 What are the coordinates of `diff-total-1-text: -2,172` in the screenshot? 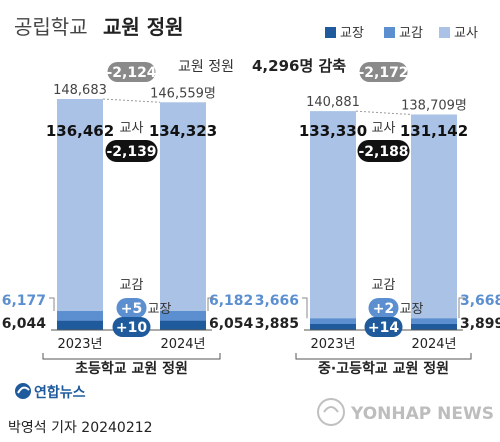 It's located at (383, 73).